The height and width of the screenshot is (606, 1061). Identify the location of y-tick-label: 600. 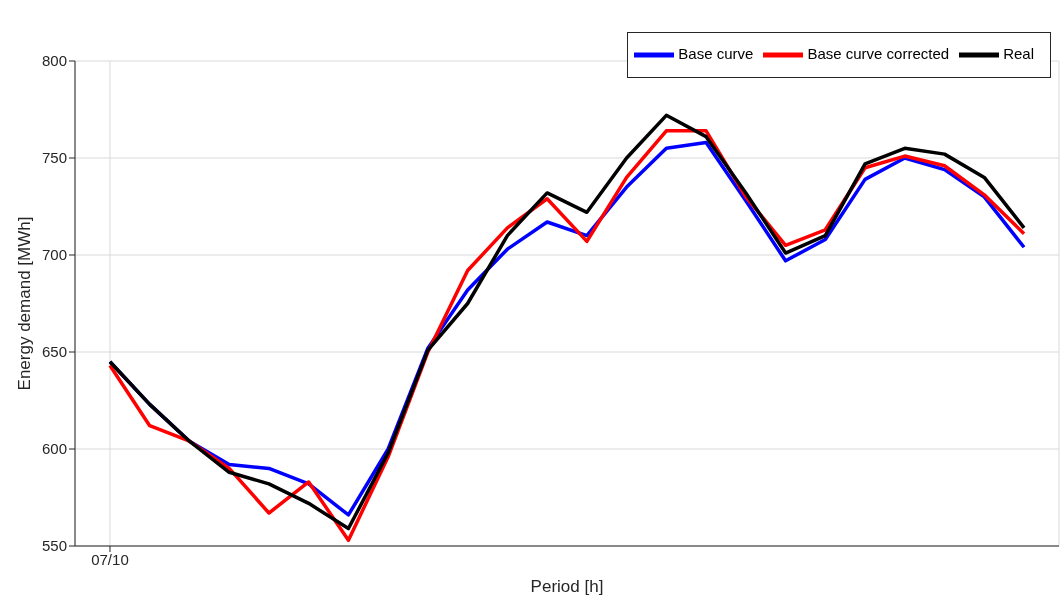
(54, 449).